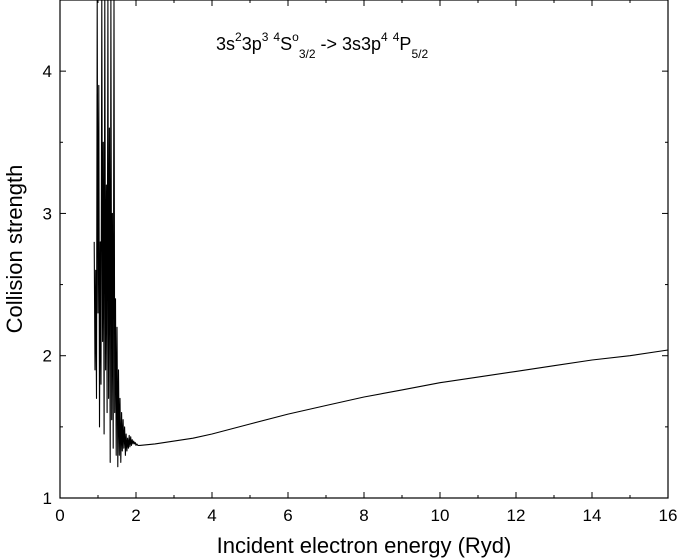 This screenshot has width=686, height=558. What do you see at coordinates (440, 515) in the screenshot?
I see `x-tick-label: 10` at bounding box center [440, 515].